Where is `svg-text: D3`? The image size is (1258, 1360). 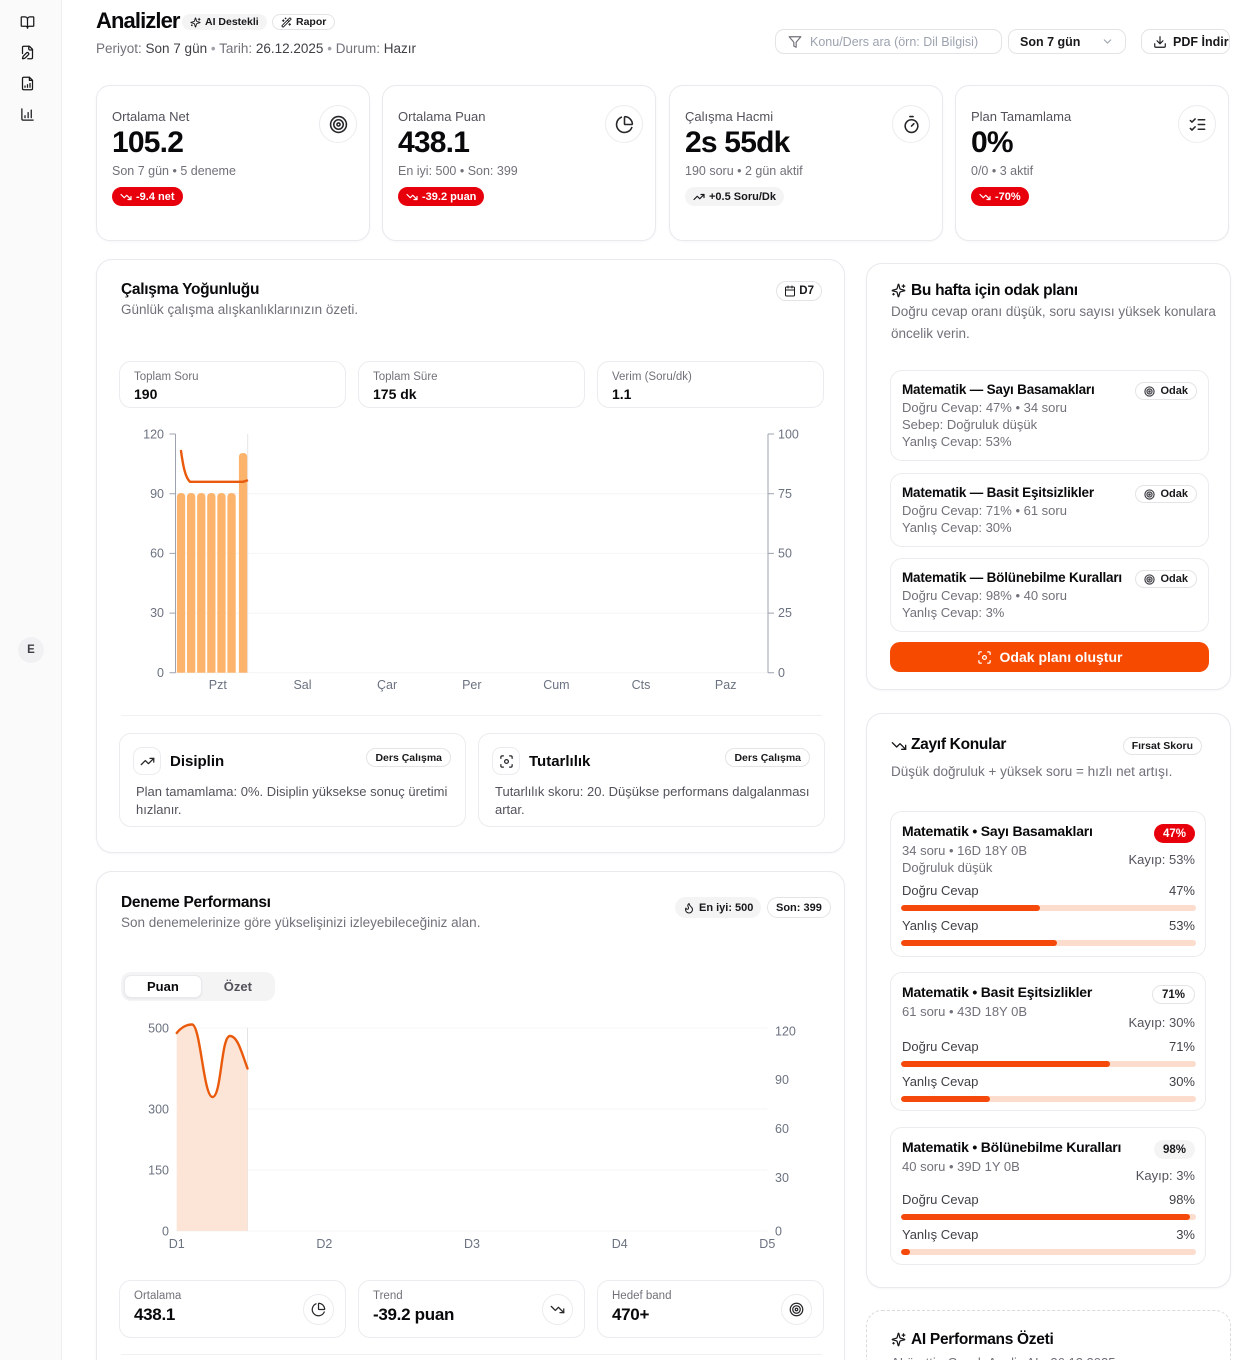 svg-text: D3 is located at coordinates (472, 1244).